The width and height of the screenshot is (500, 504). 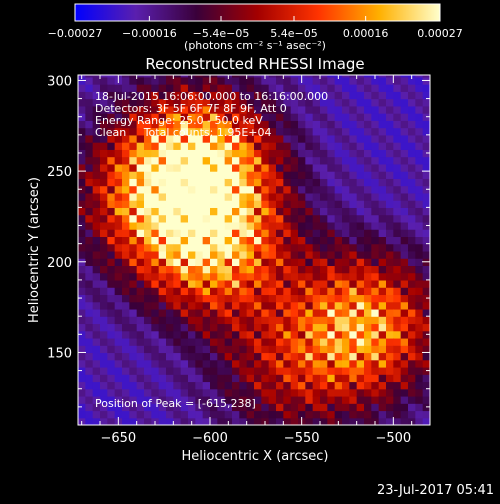 I want to click on annotation-energy-range: Energy Range: 25.0 - 50.0 keV, so click(x=179, y=120).